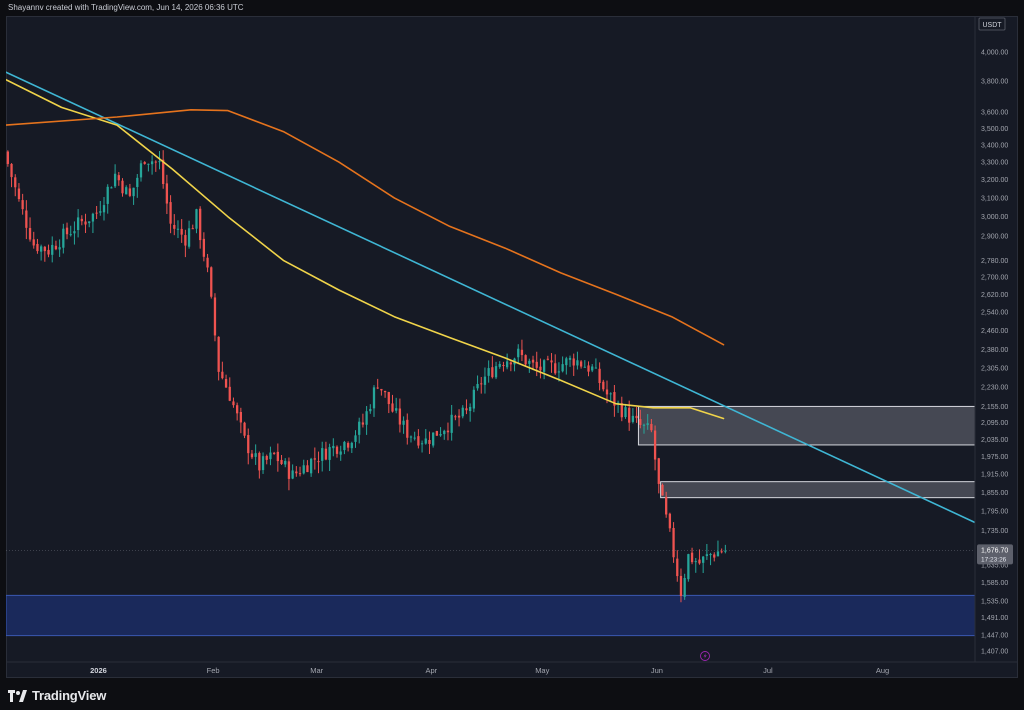 This screenshot has height=710, width=1024. What do you see at coordinates (994, 368) in the screenshot?
I see `y-tick-label: 2,305.00` at bounding box center [994, 368].